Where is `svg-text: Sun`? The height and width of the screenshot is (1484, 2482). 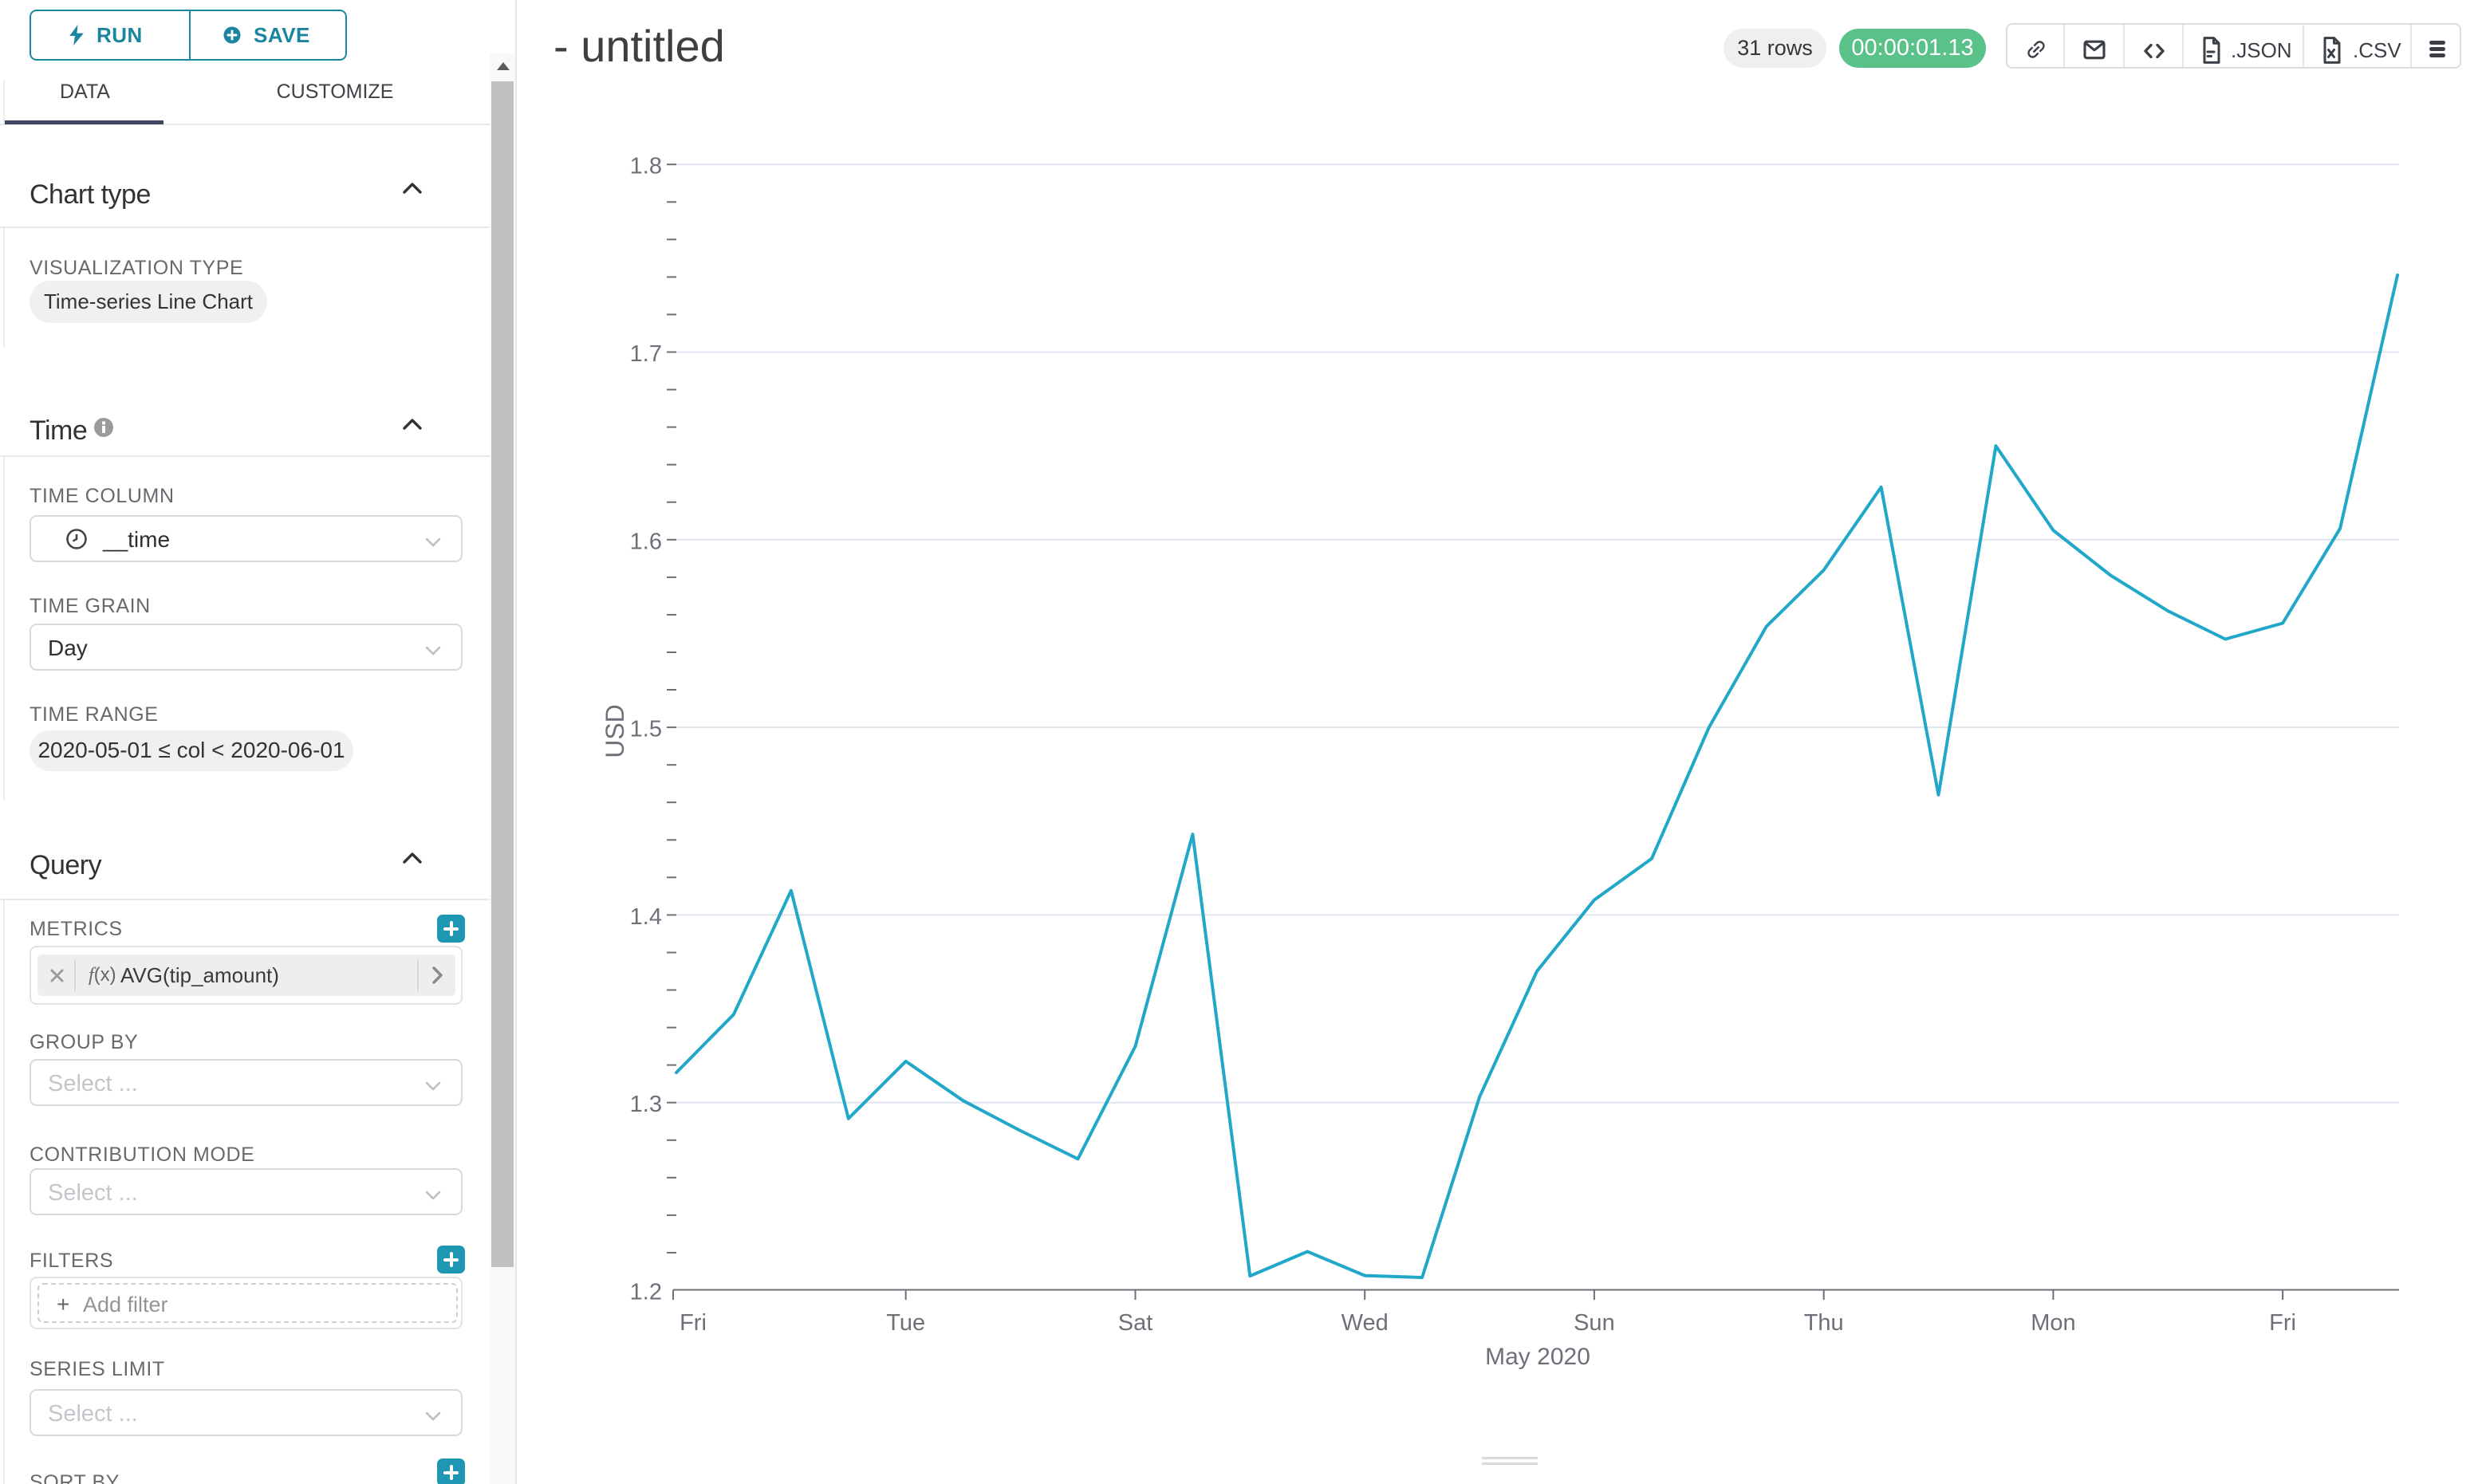
svg-text: Sun is located at coordinates (1594, 1323).